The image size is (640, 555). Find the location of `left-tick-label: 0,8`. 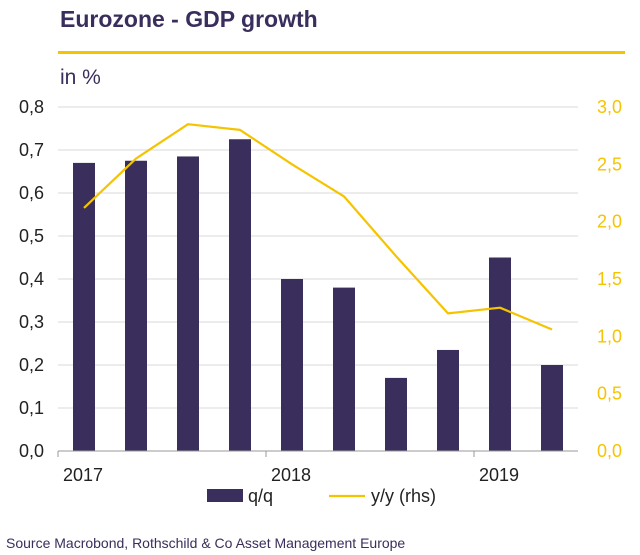

left-tick-label: 0,8 is located at coordinates (31, 107).